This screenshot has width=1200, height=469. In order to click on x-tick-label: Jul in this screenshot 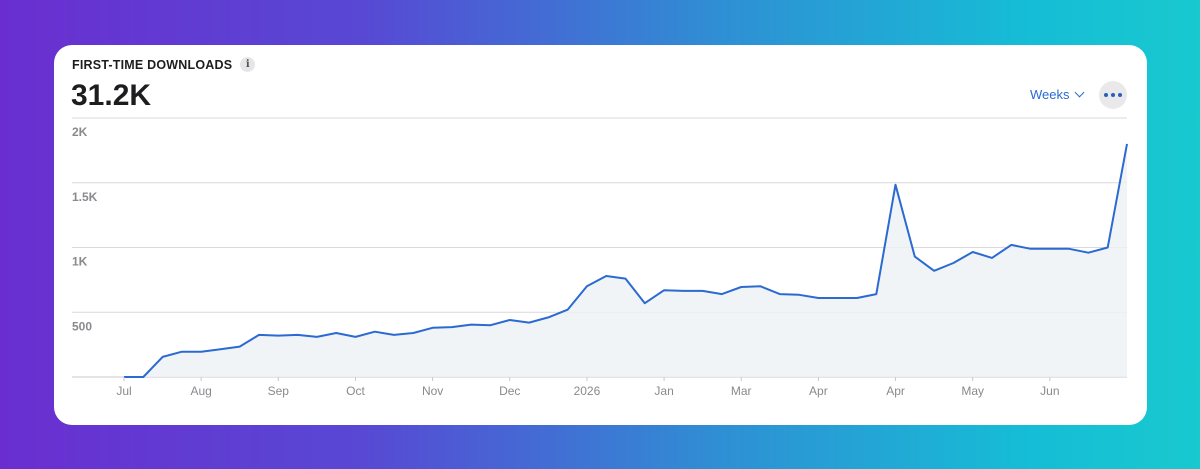, I will do `click(123, 391)`.